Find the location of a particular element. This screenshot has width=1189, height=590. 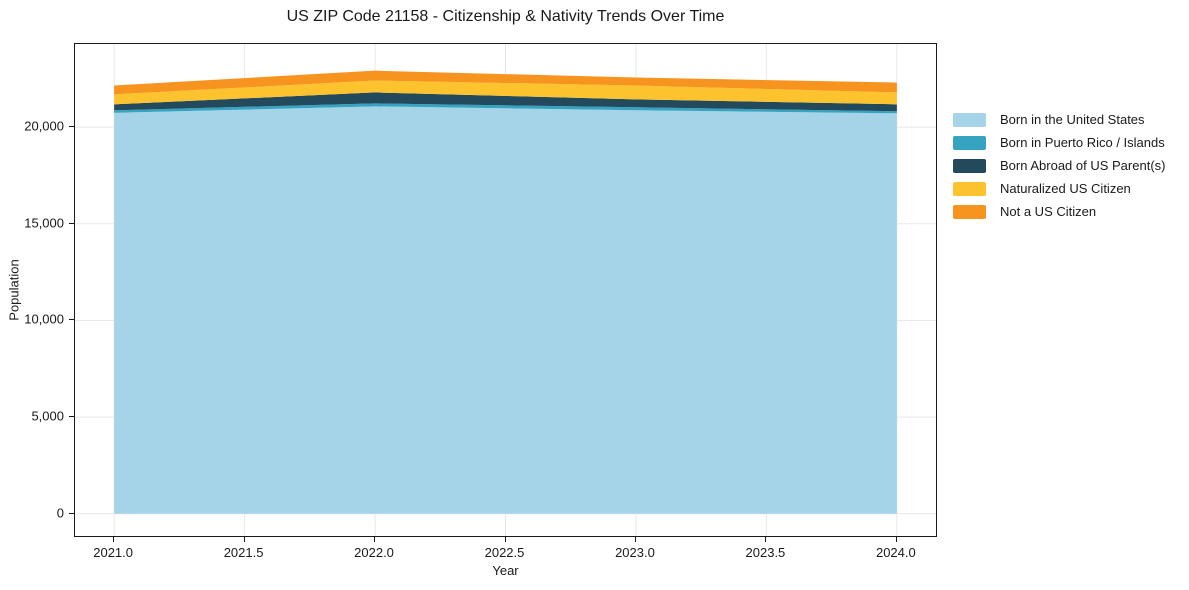

x-axis-label: Year is located at coordinates (505, 570).